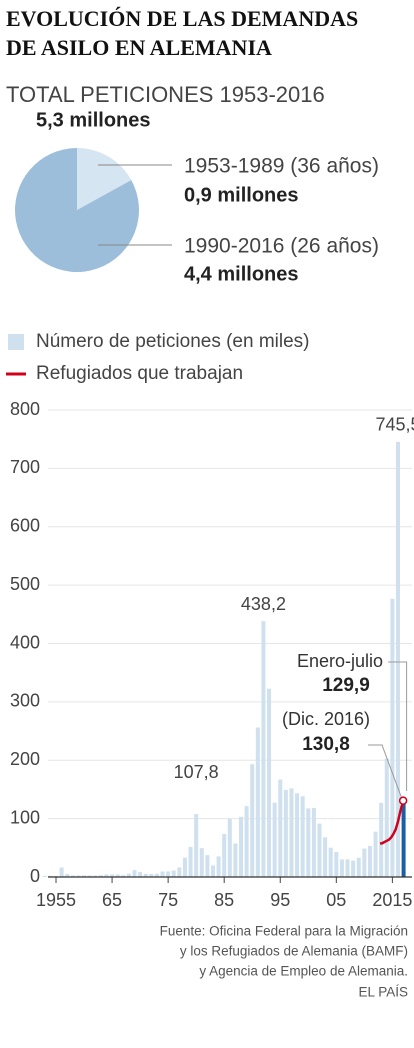 The width and height of the screenshot is (414, 1048). Describe the element at coordinates (392, 900) in the screenshot. I see `x-tick-label: 2015` at that location.